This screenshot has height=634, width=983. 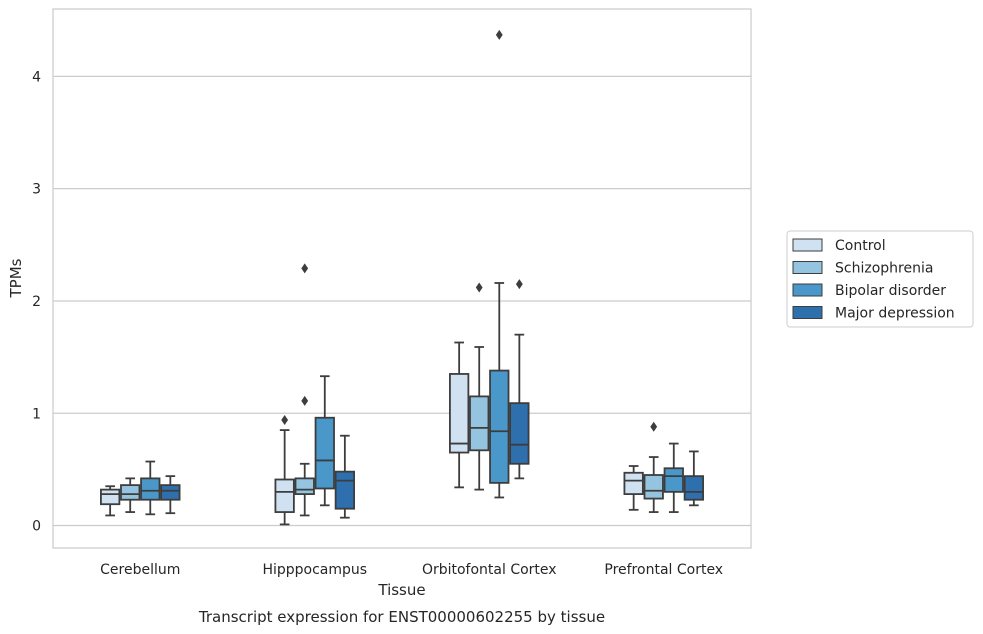 I want to click on y-tick-label: 2, so click(x=36, y=302).